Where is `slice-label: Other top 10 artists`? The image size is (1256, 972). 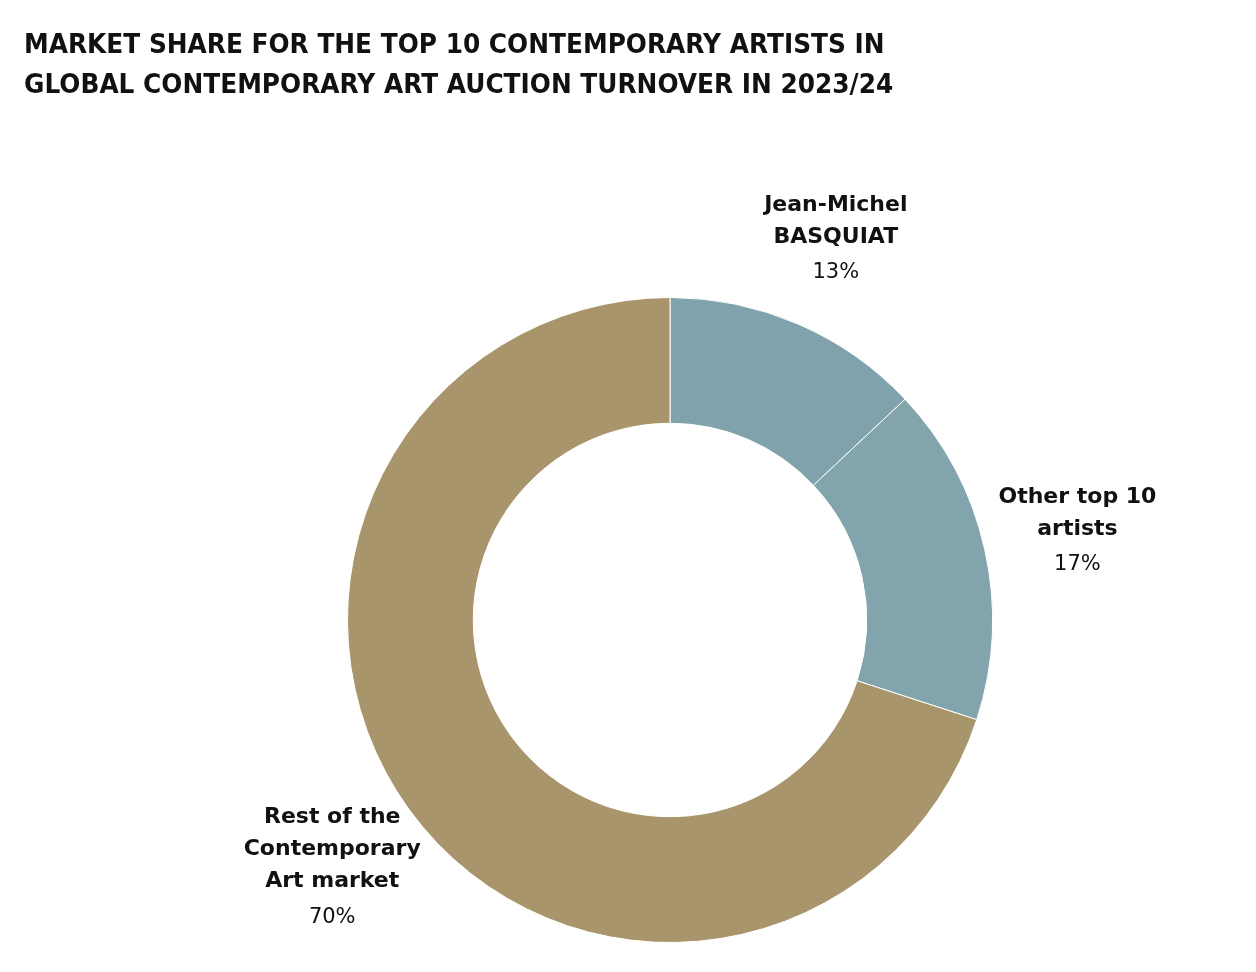 slice-label: Other top 10 artists is located at coordinates (1077, 511).